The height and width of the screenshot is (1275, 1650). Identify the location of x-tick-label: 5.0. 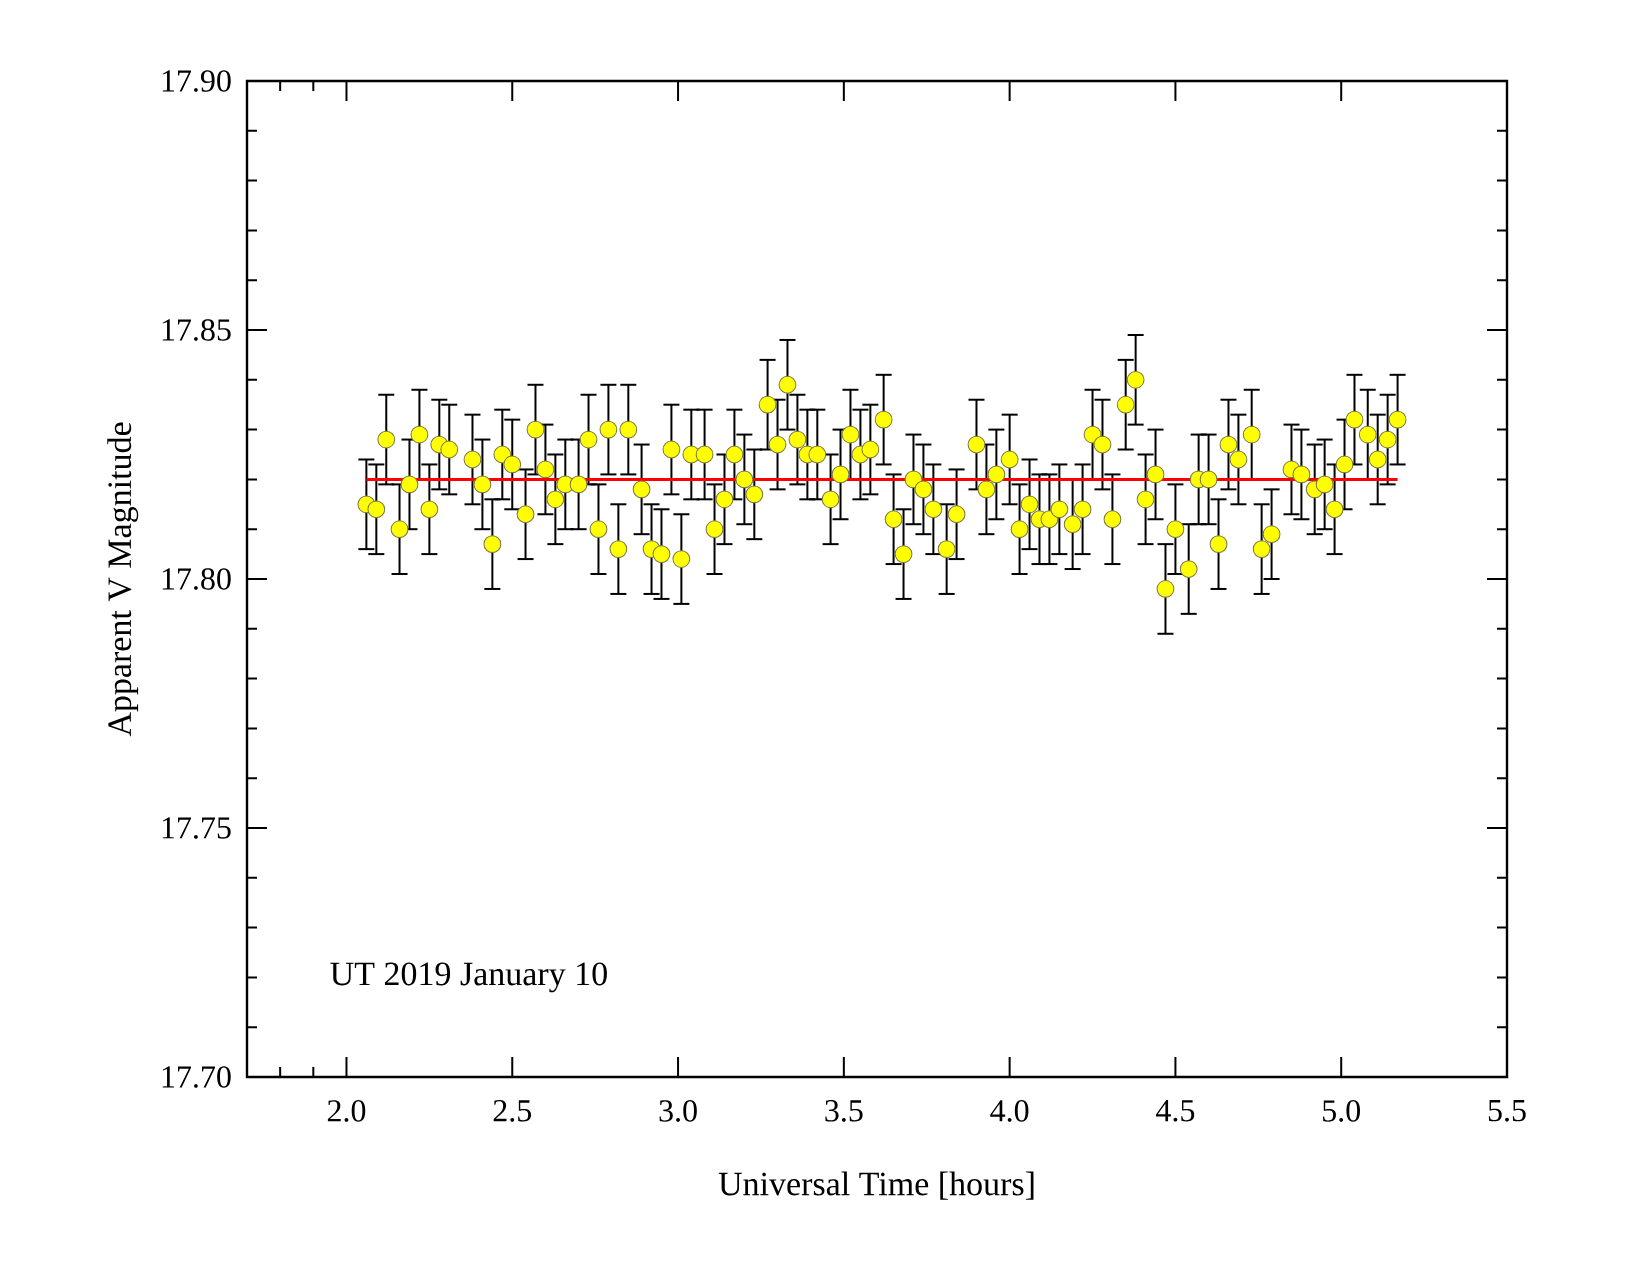
(1341, 1111).